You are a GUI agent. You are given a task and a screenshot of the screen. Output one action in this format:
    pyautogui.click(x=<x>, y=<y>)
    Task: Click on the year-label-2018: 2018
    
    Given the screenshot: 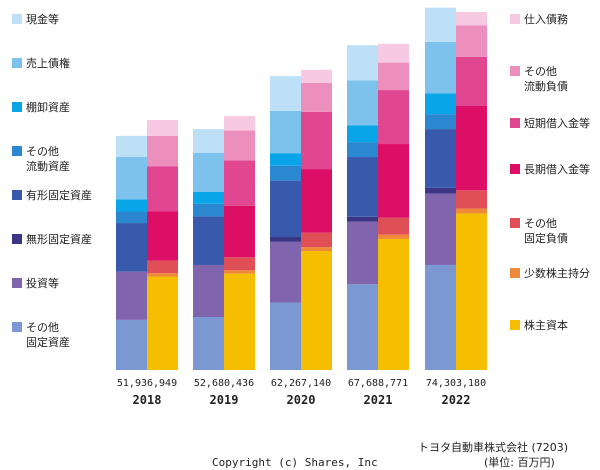 What is the action you would take?
    pyautogui.click(x=147, y=400)
    